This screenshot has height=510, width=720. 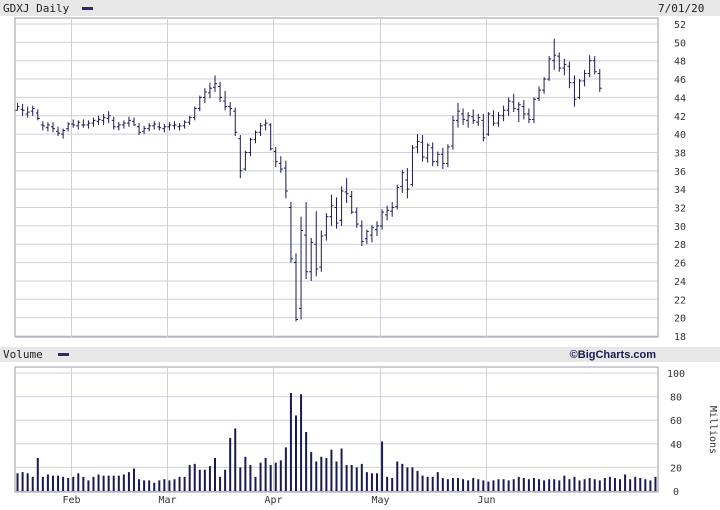 What do you see at coordinates (680, 62) in the screenshot?
I see `price-tick-label: 48` at bounding box center [680, 62].